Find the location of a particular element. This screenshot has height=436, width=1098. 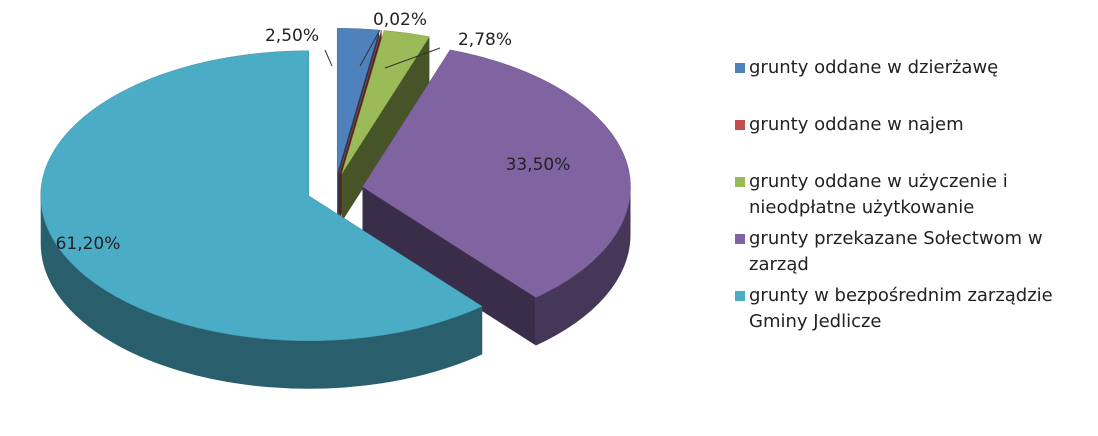

data-label: 2,50% is located at coordinates (292, 36).